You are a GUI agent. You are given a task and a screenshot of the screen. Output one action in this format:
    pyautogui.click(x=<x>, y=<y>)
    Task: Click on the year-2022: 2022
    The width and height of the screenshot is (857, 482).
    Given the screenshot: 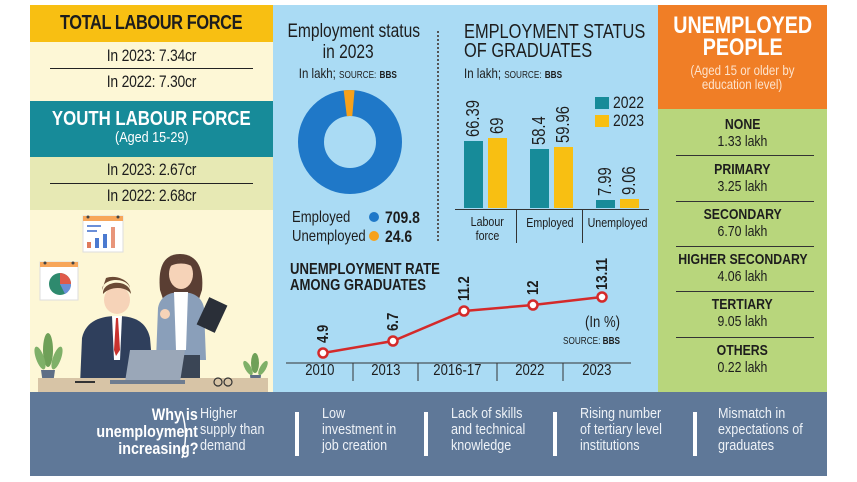 What is the action you would take?
    pyautogui.click(x=530, y=370)
    